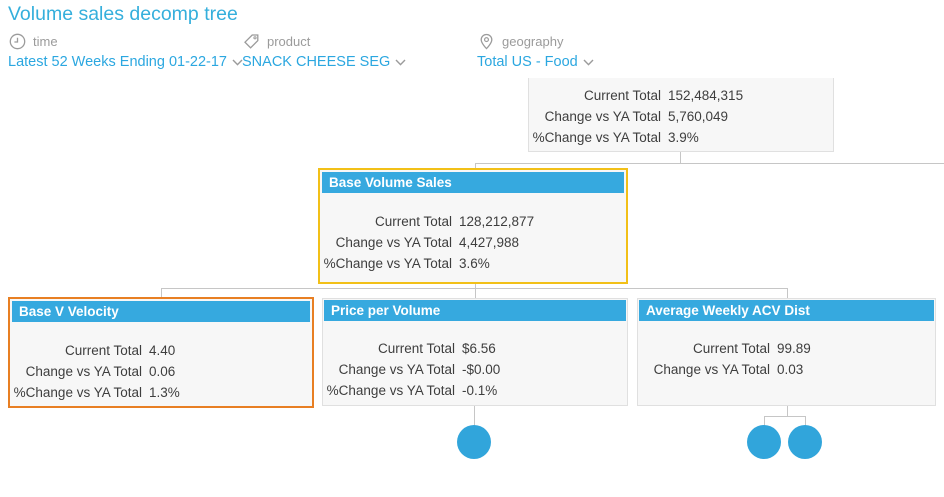  I want to click on row-value: 5,760,049, so click(698, 116).